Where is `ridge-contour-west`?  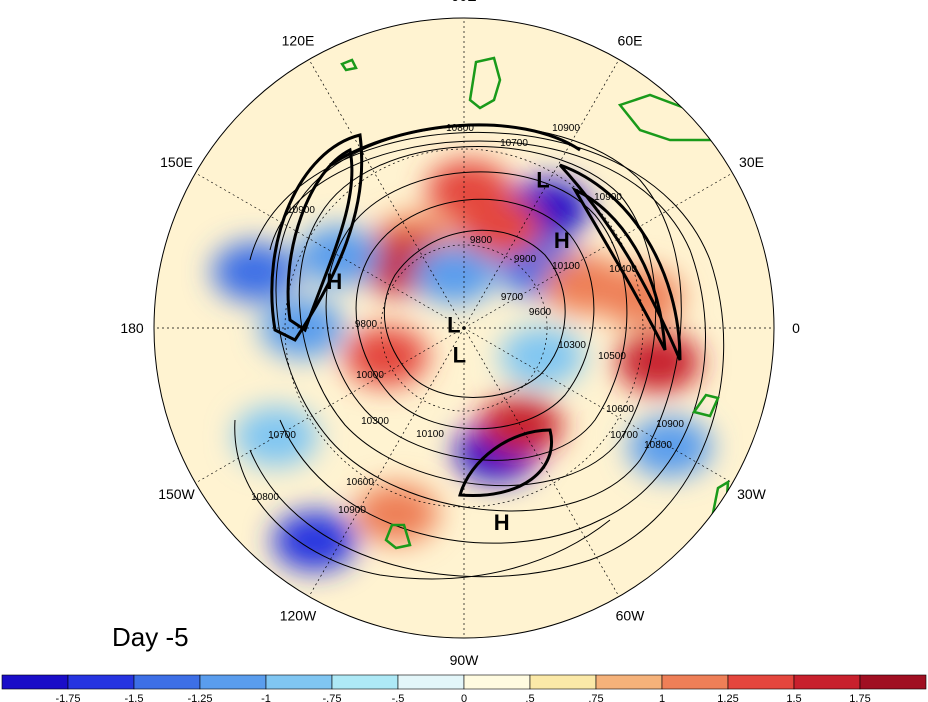 ridge-contour-west is located at coordinates (320, 240).